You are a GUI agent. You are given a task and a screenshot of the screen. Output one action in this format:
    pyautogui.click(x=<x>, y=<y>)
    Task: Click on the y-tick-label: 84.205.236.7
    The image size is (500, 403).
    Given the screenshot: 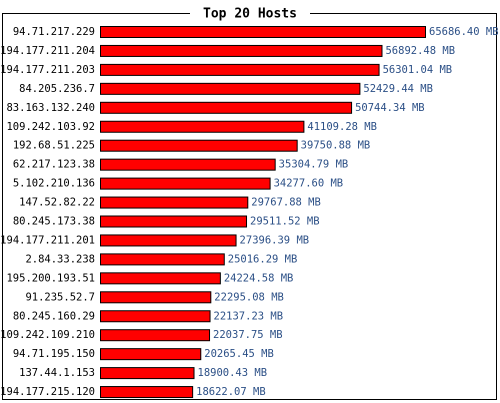 What is the action you would take?
    pyautogui.click(x=57, y=89)
    